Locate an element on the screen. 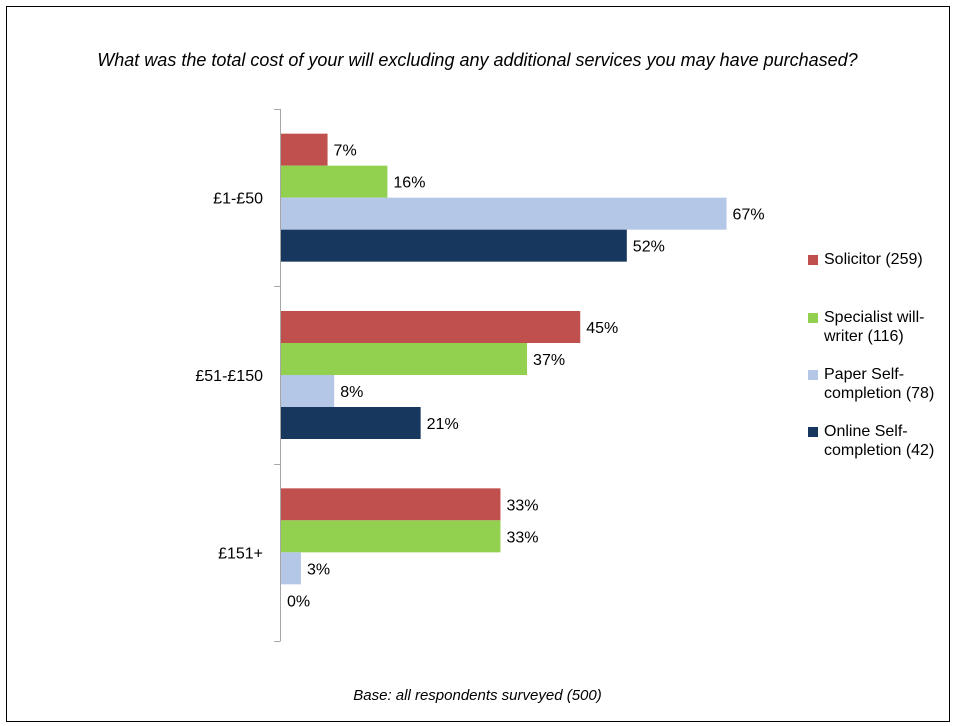  chart-footnote: Base: all respondents surveyed (500) is located at coordinates (477, 695).